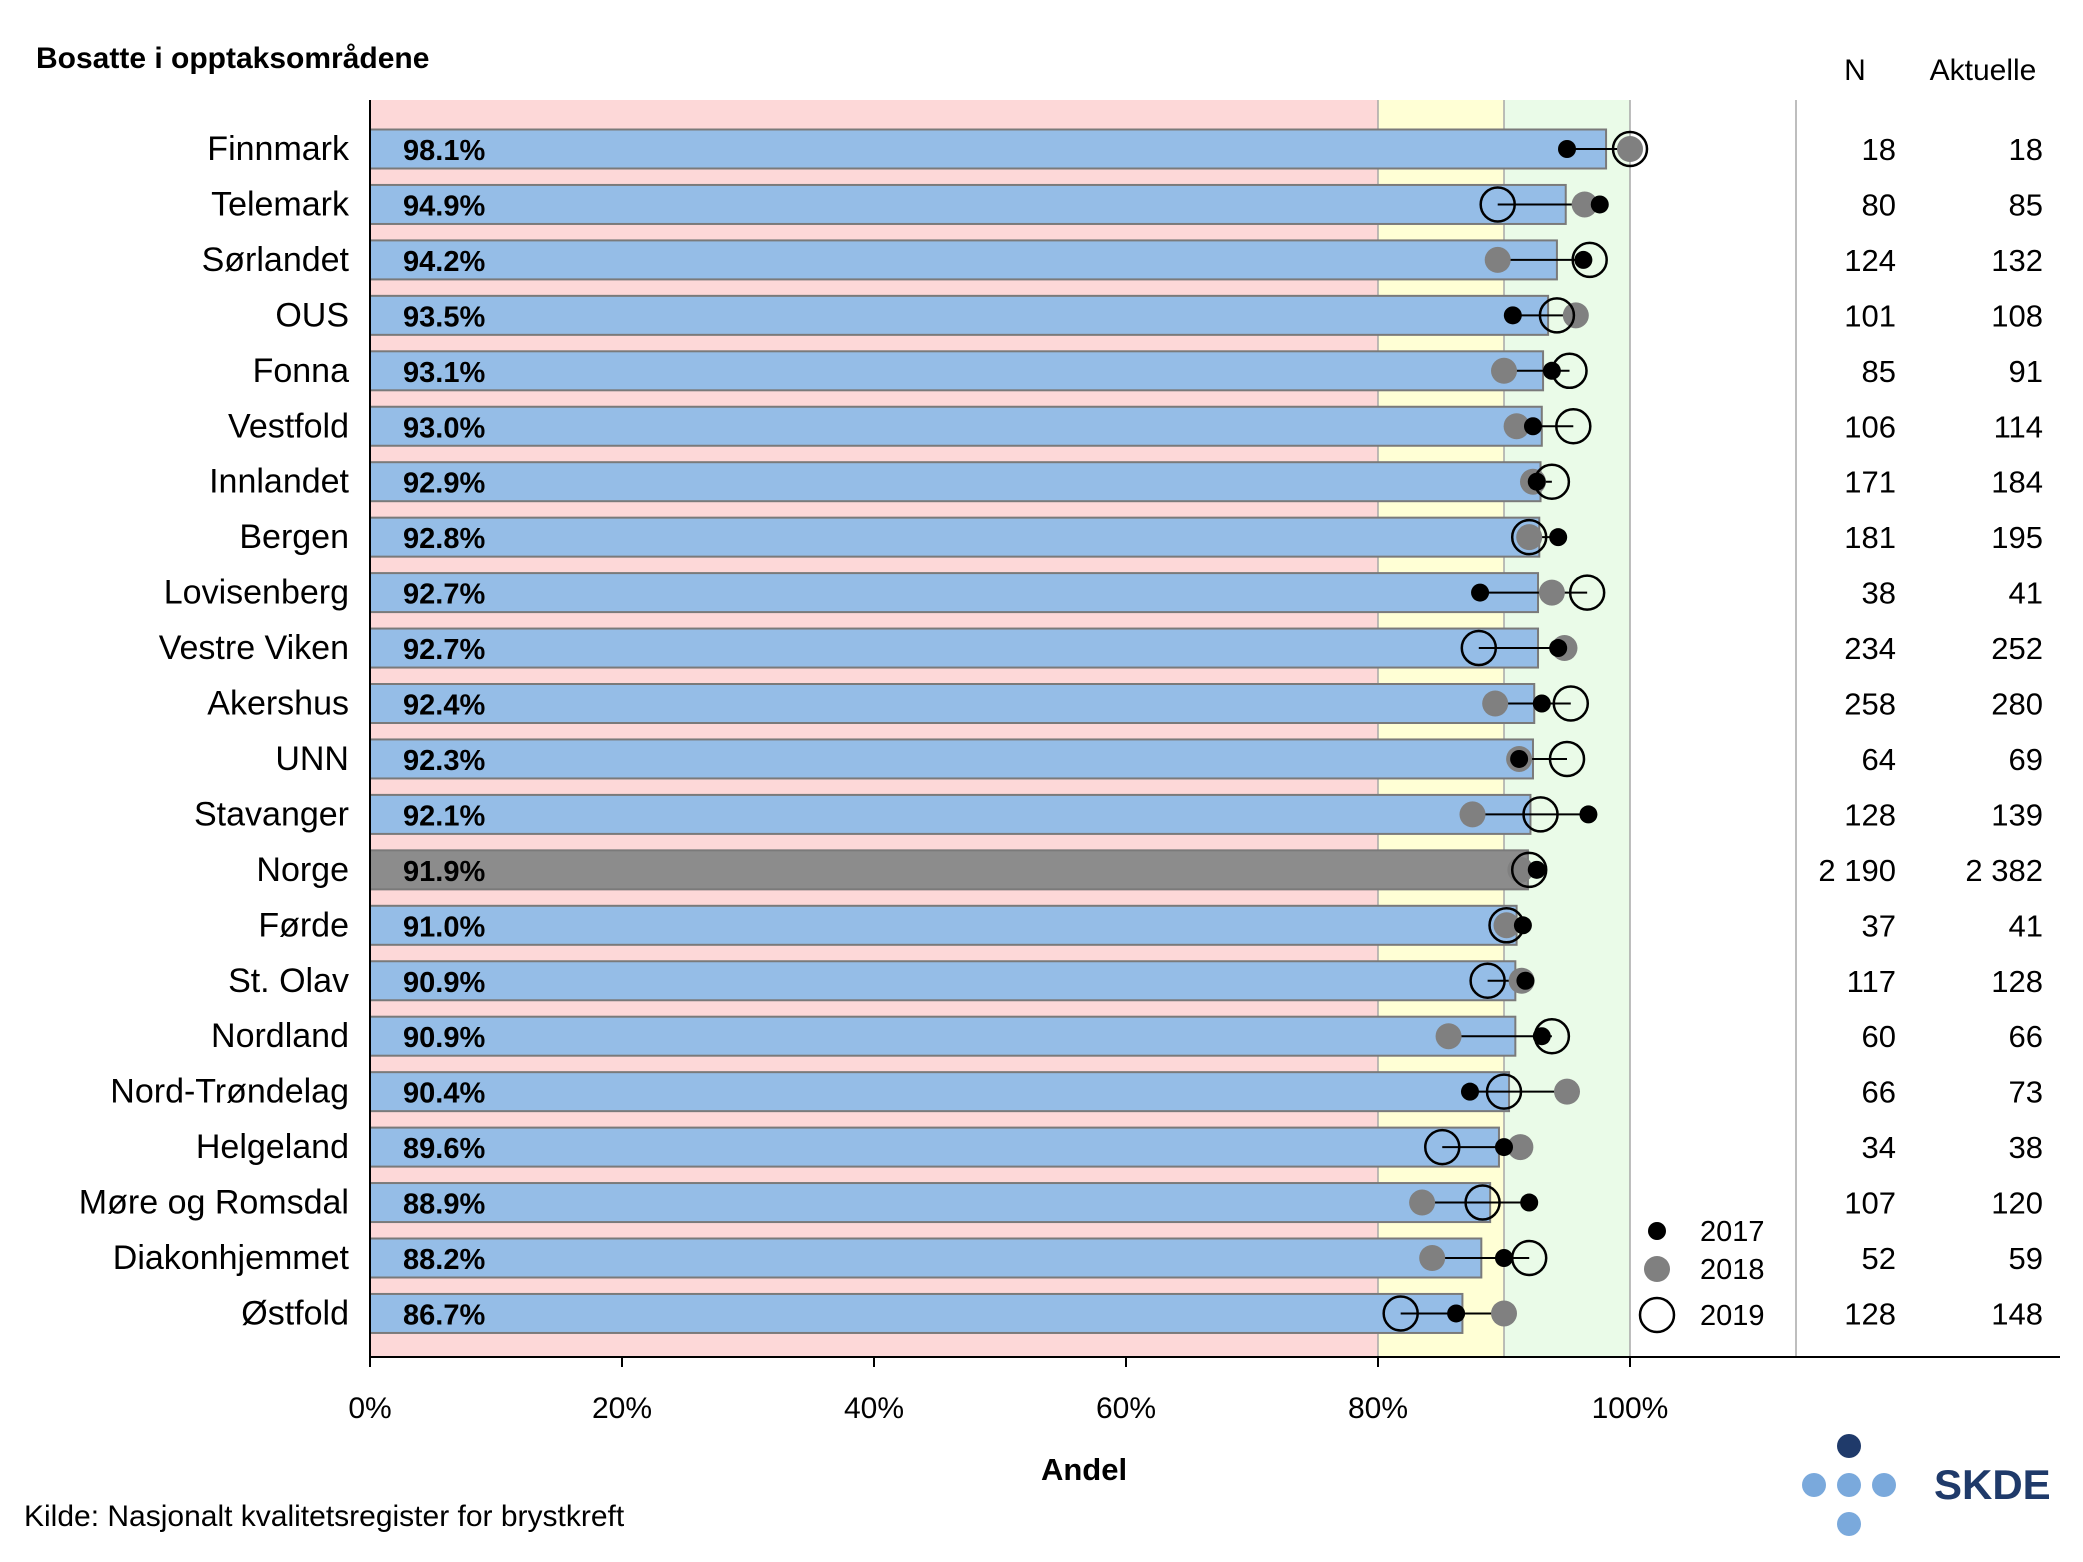 The image size is (2083, 1562). Describe the element at coordinates (2017, 814) in the screenshot. I see `aktuelle-value: 139` at that location.